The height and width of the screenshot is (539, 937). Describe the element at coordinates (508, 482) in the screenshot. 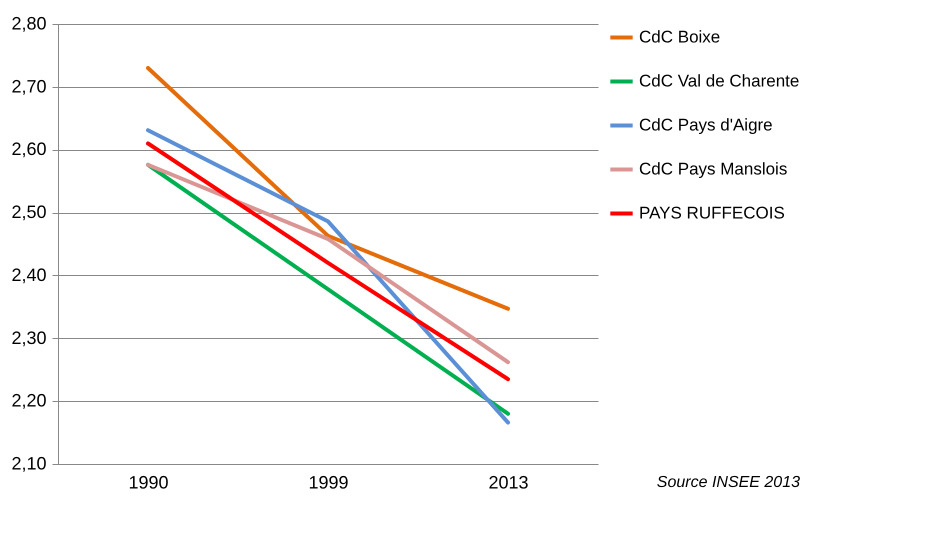

I see `x-tick-label: 2013` at that location.